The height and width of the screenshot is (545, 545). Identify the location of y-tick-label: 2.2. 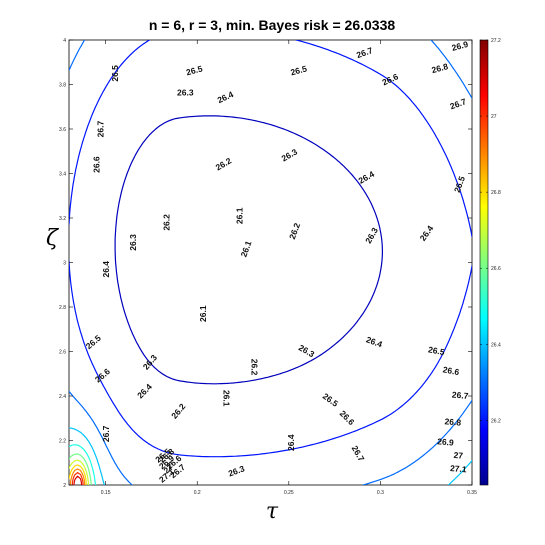
(62, 442).